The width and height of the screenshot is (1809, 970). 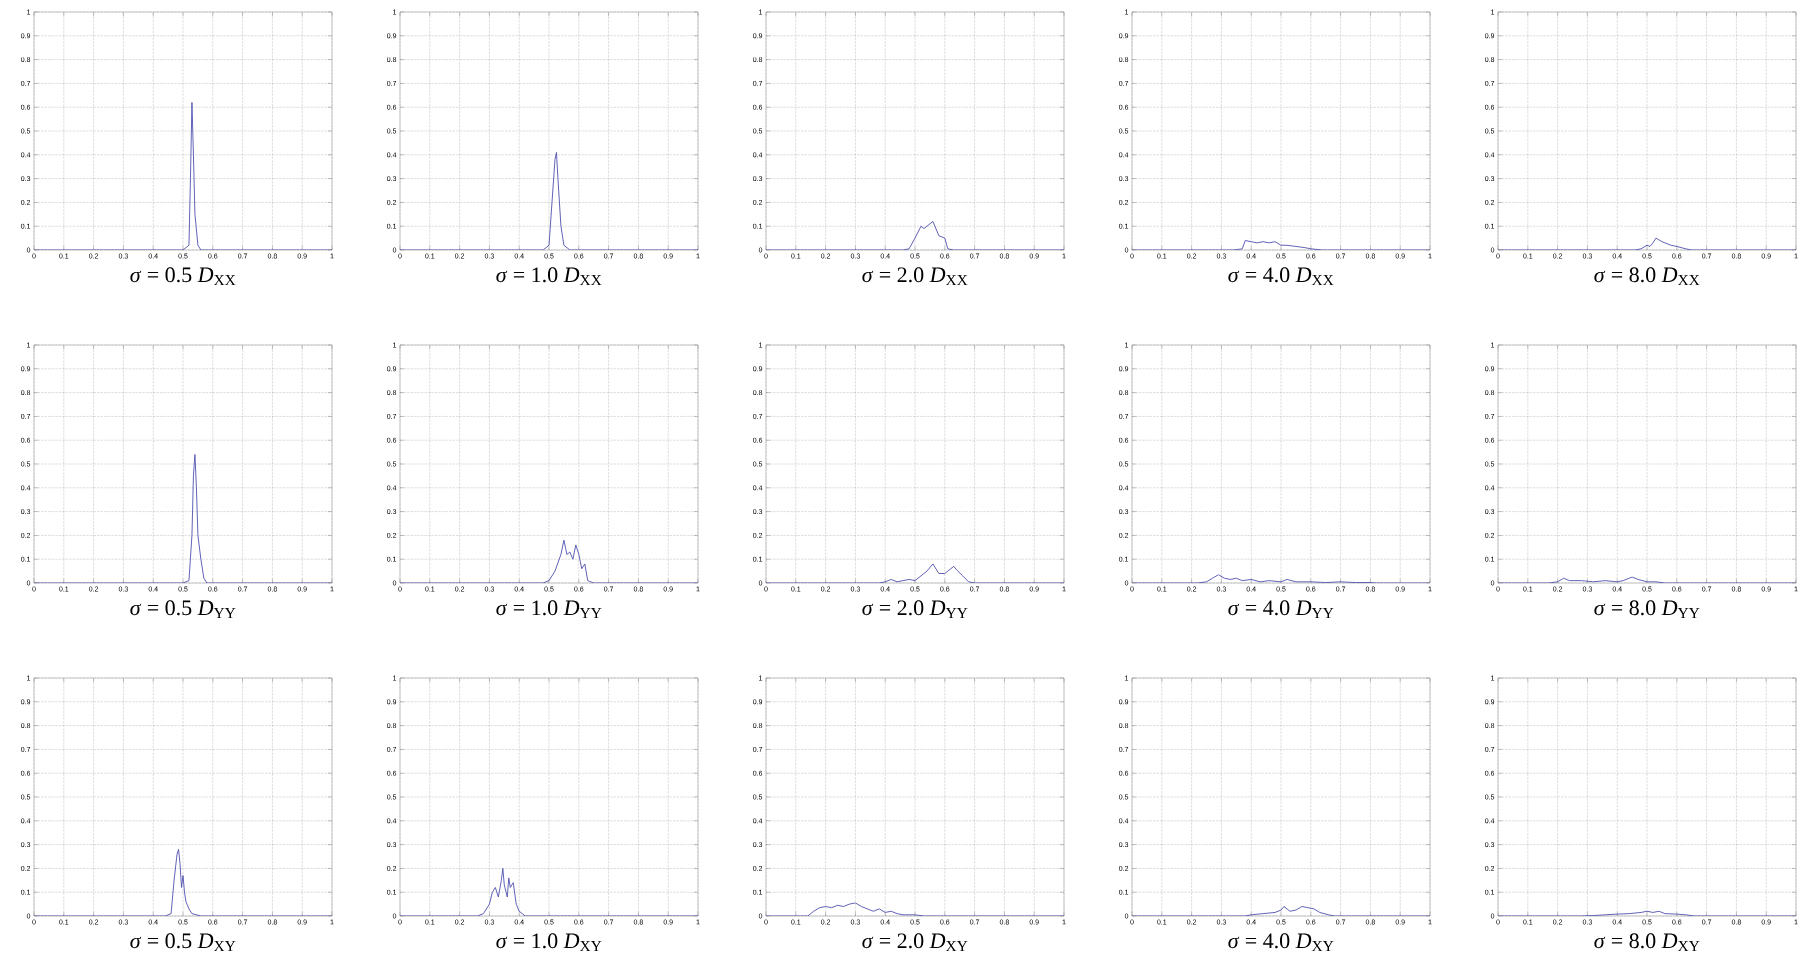 I want to click on x-axis-title: σ = 1.0 D$_{YY}$, so click(x=549, y=609).